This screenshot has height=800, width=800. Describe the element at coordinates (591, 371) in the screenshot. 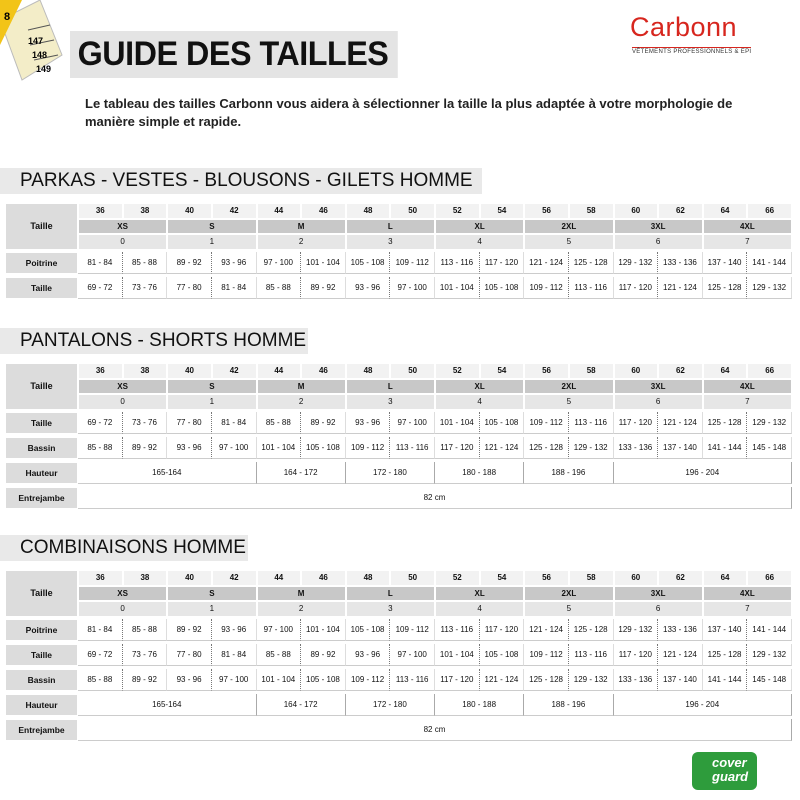

I see `size-number: 58` at that location.